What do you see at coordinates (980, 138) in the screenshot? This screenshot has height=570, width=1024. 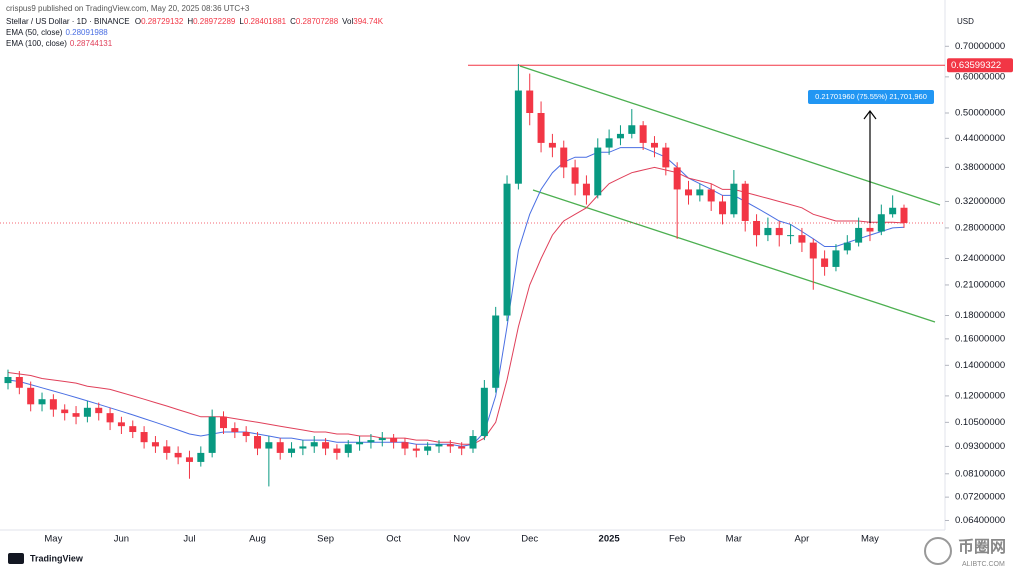 I see `y-tick-label: 0.44000000` at bounding box center [980, 138].